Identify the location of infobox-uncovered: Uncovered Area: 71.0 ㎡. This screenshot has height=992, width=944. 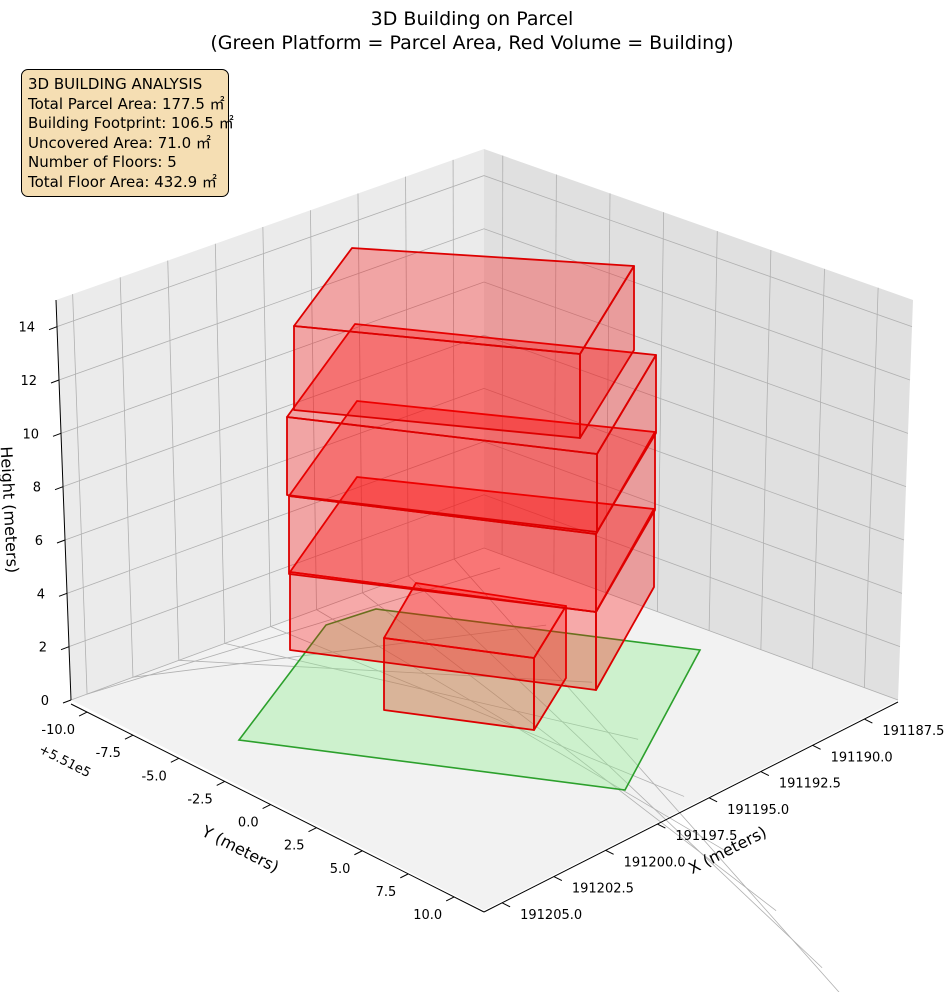
(119, 142).